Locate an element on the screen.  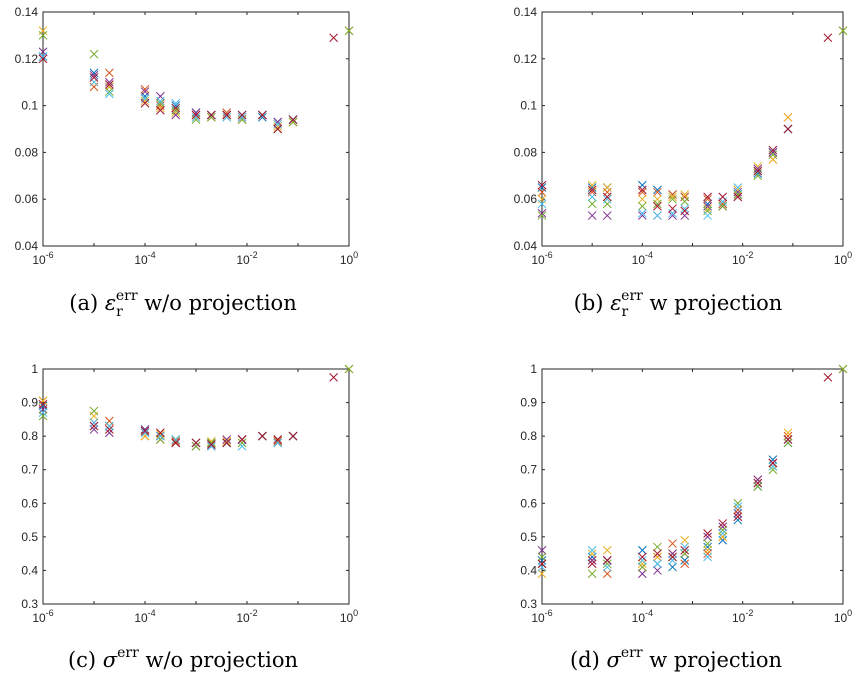
caption-d: (d) σerr w projection is located at coordinates (676, 658).